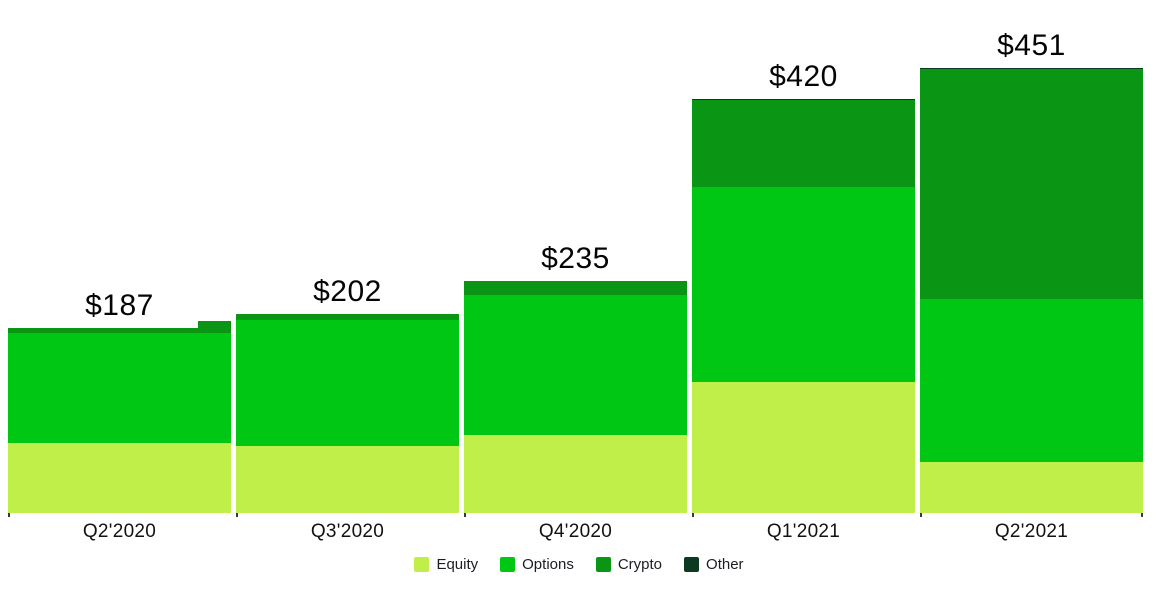 The height and width of the screenshot is (604, 1158). I want to click on legend-item-label: Other, so click(725, 564).